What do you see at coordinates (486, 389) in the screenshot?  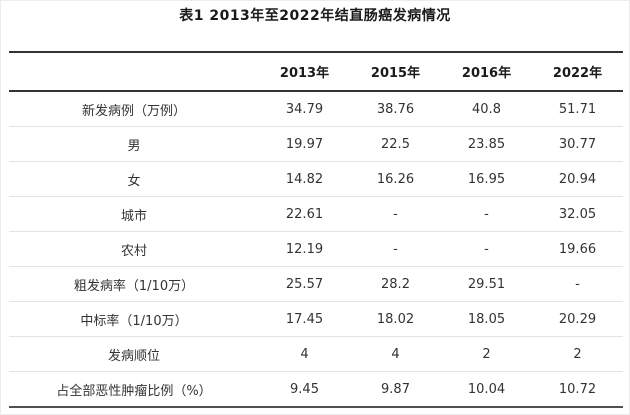 I see `table-cell: 10.04` at bounding box center [486, 389].